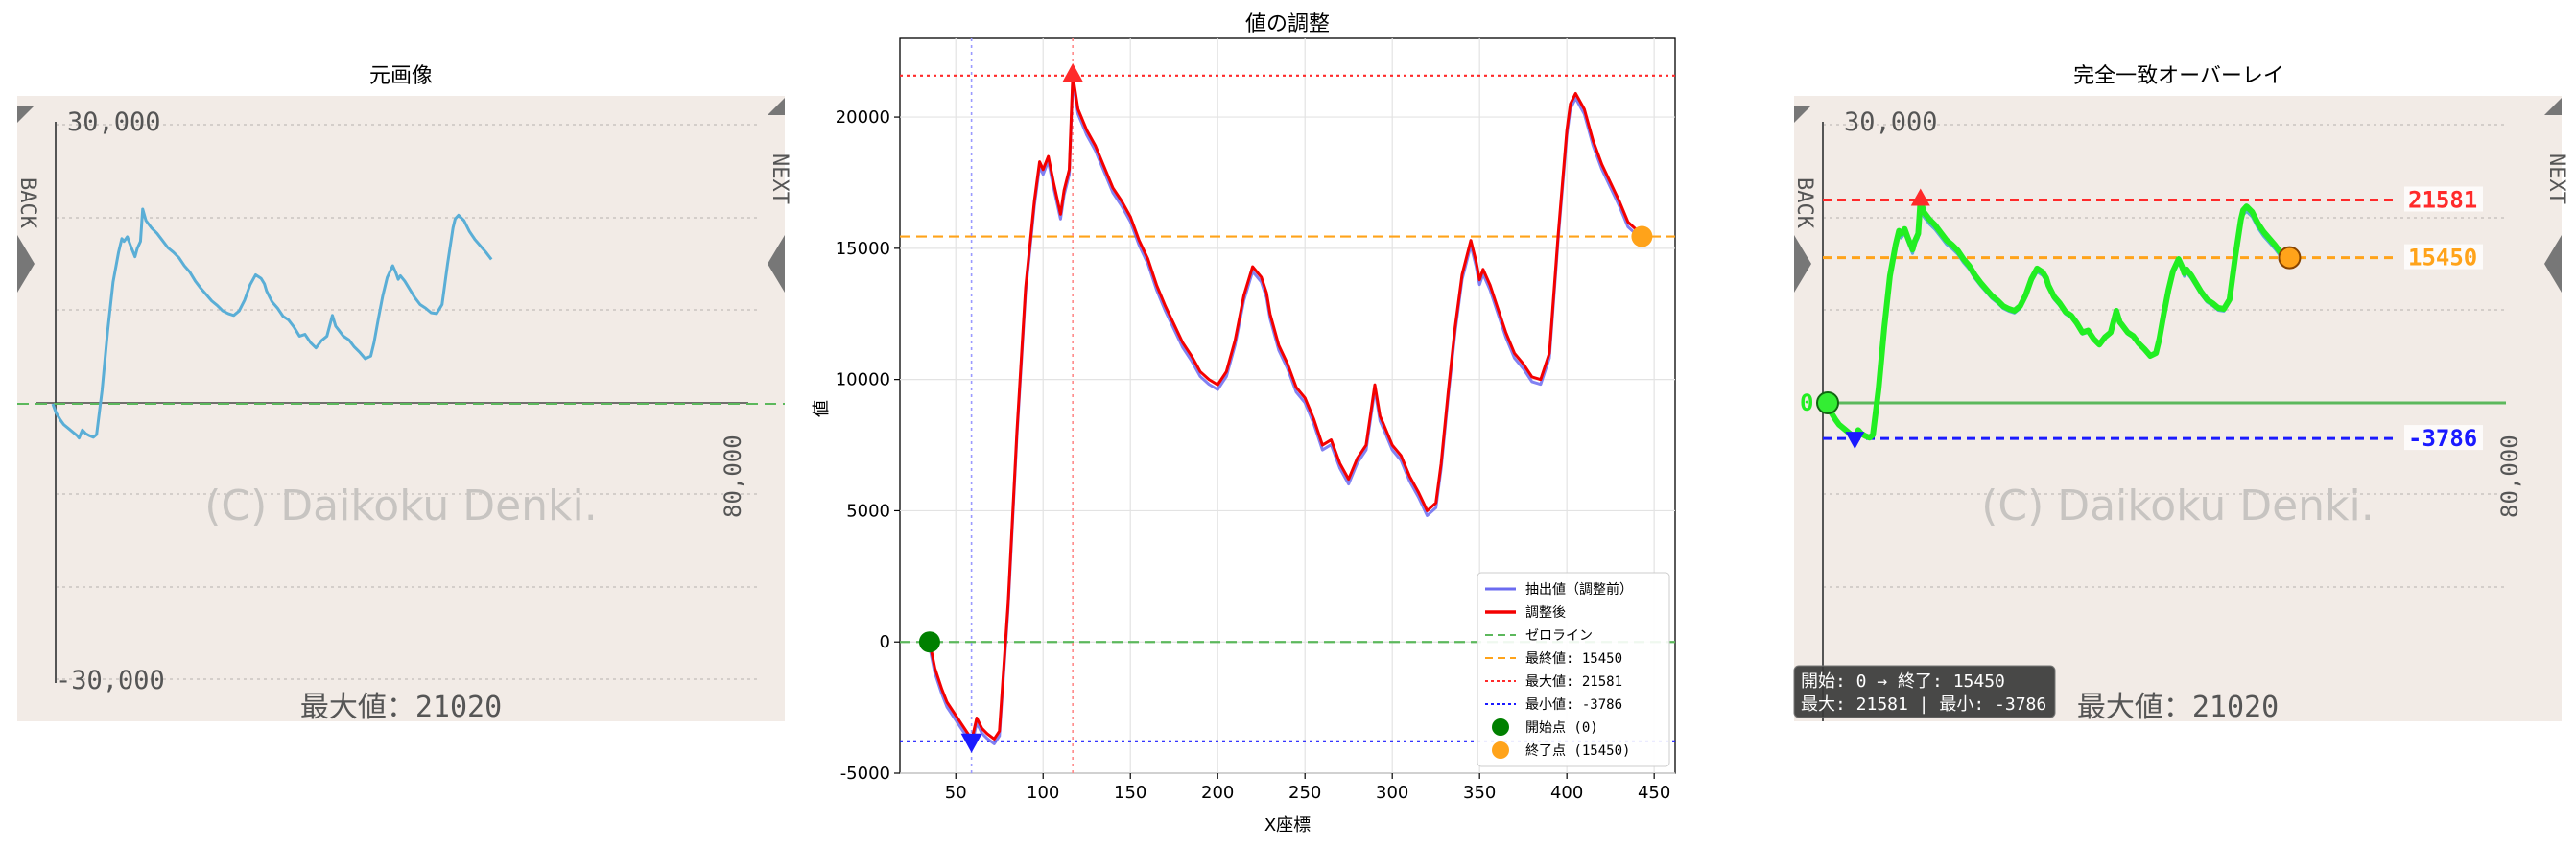 This screenshot has width=2576, height=847. I want to click on legend-label: ゼロライン, so click(1559, 636).